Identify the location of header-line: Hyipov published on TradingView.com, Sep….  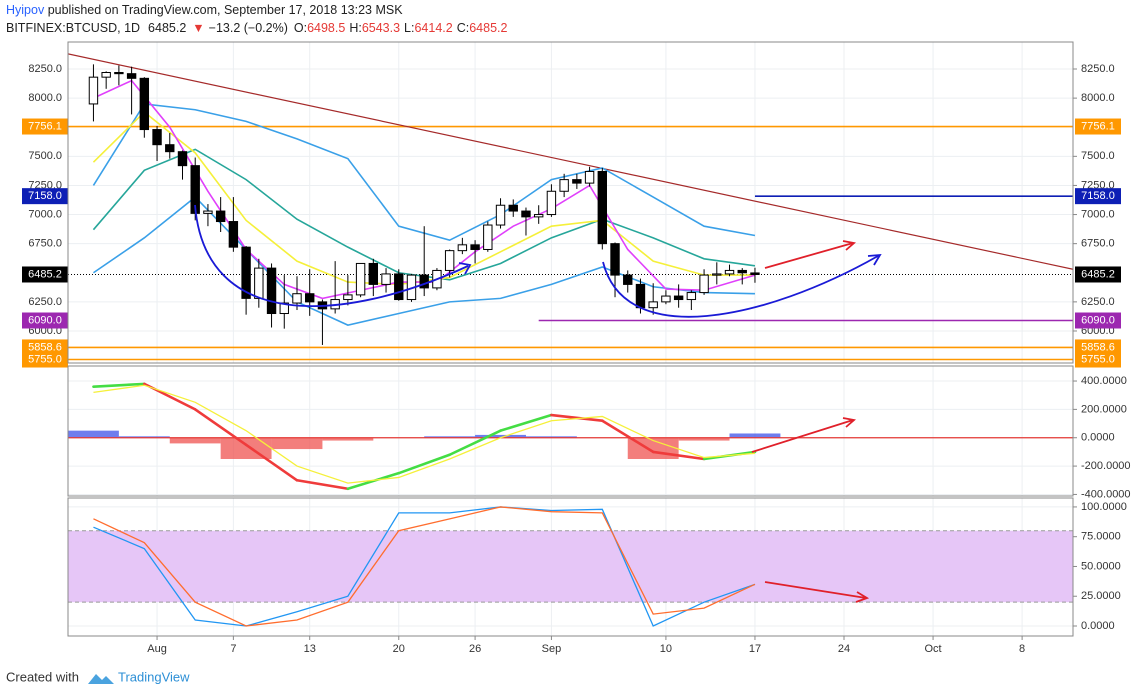
(204, 10).